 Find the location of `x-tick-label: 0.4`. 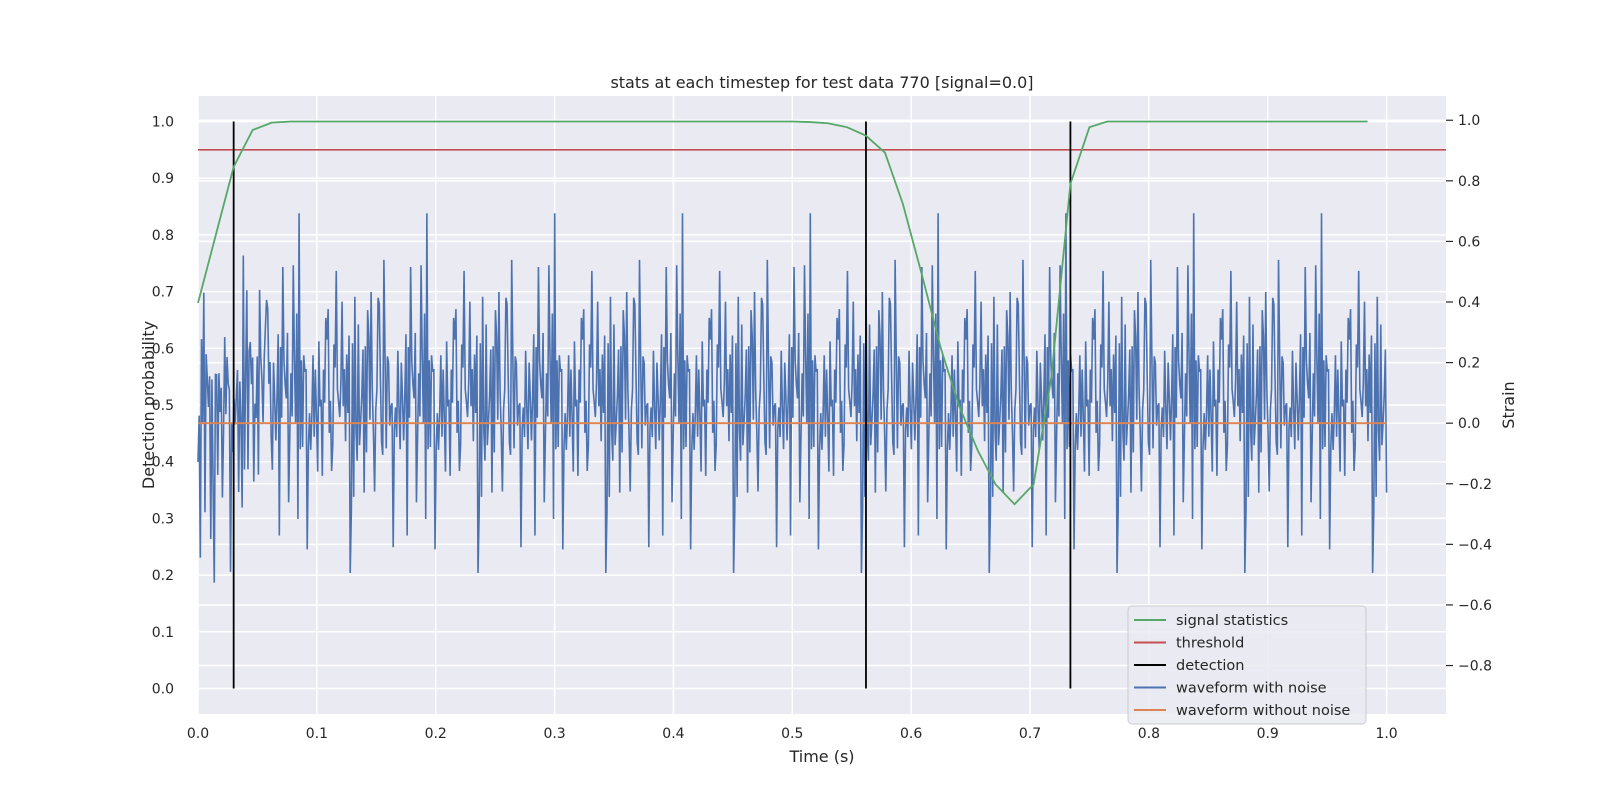

x-tick-label: 0.4 is located at coordinates (673, 734).